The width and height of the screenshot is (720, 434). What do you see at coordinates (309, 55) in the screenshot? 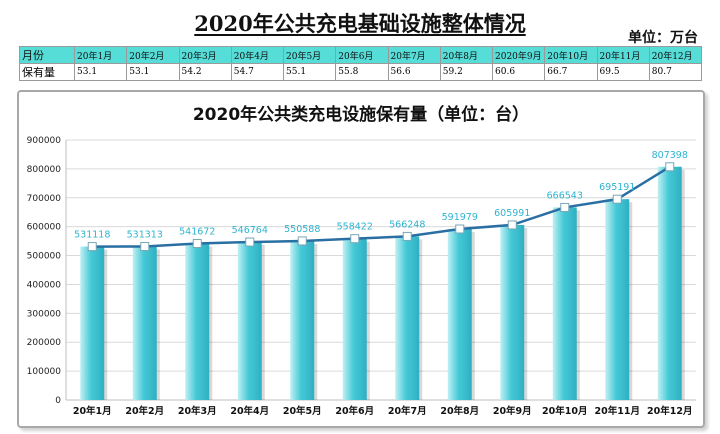
I see `table-header-cell: 20年5月` at bounding box center [309, 55].